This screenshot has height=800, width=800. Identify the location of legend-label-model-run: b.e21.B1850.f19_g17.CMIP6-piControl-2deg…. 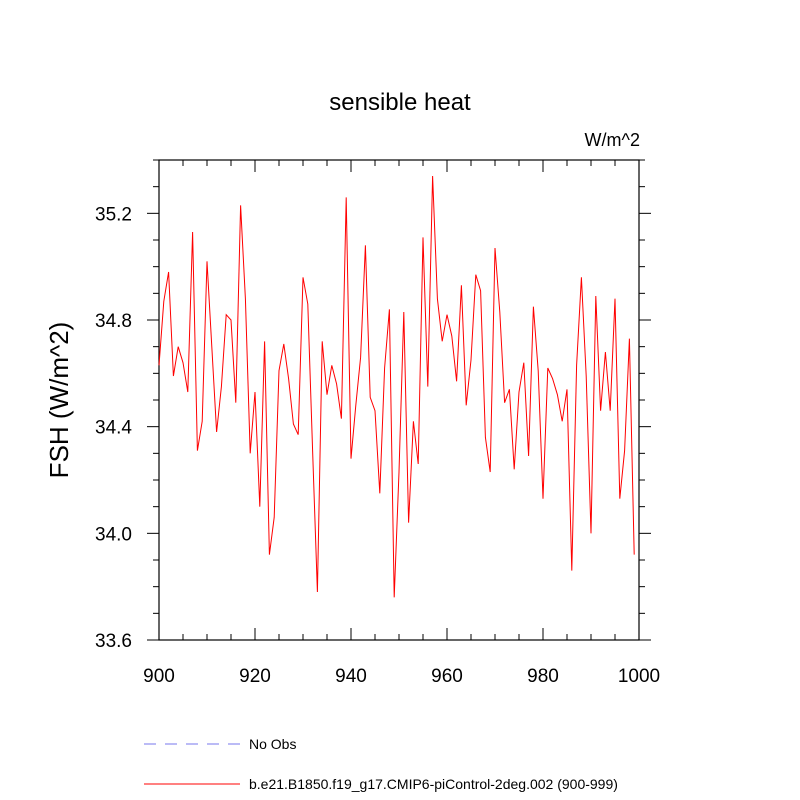
(433, 784).